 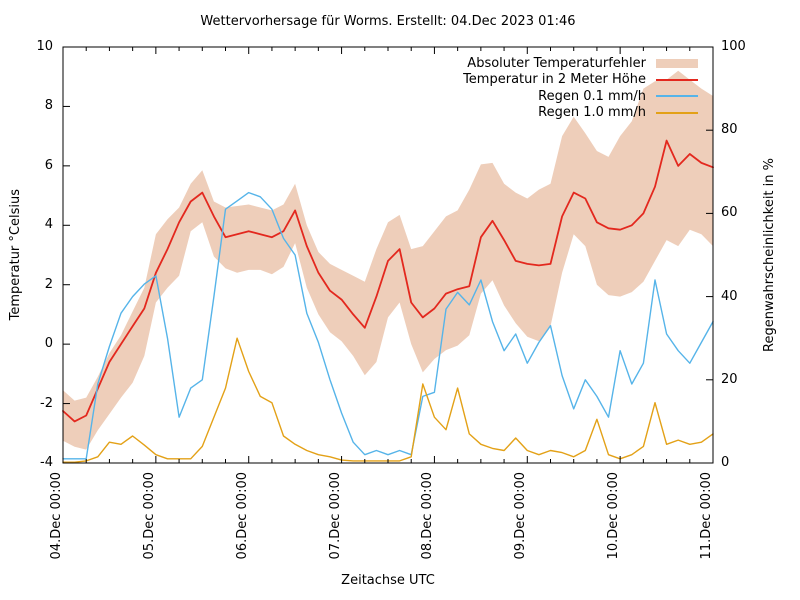 What do you see at coordinates (521, 516) in the screenshot?
I see `x-axis-tick-label: 09.Dec 00:00` at bounding box center [521, 516].